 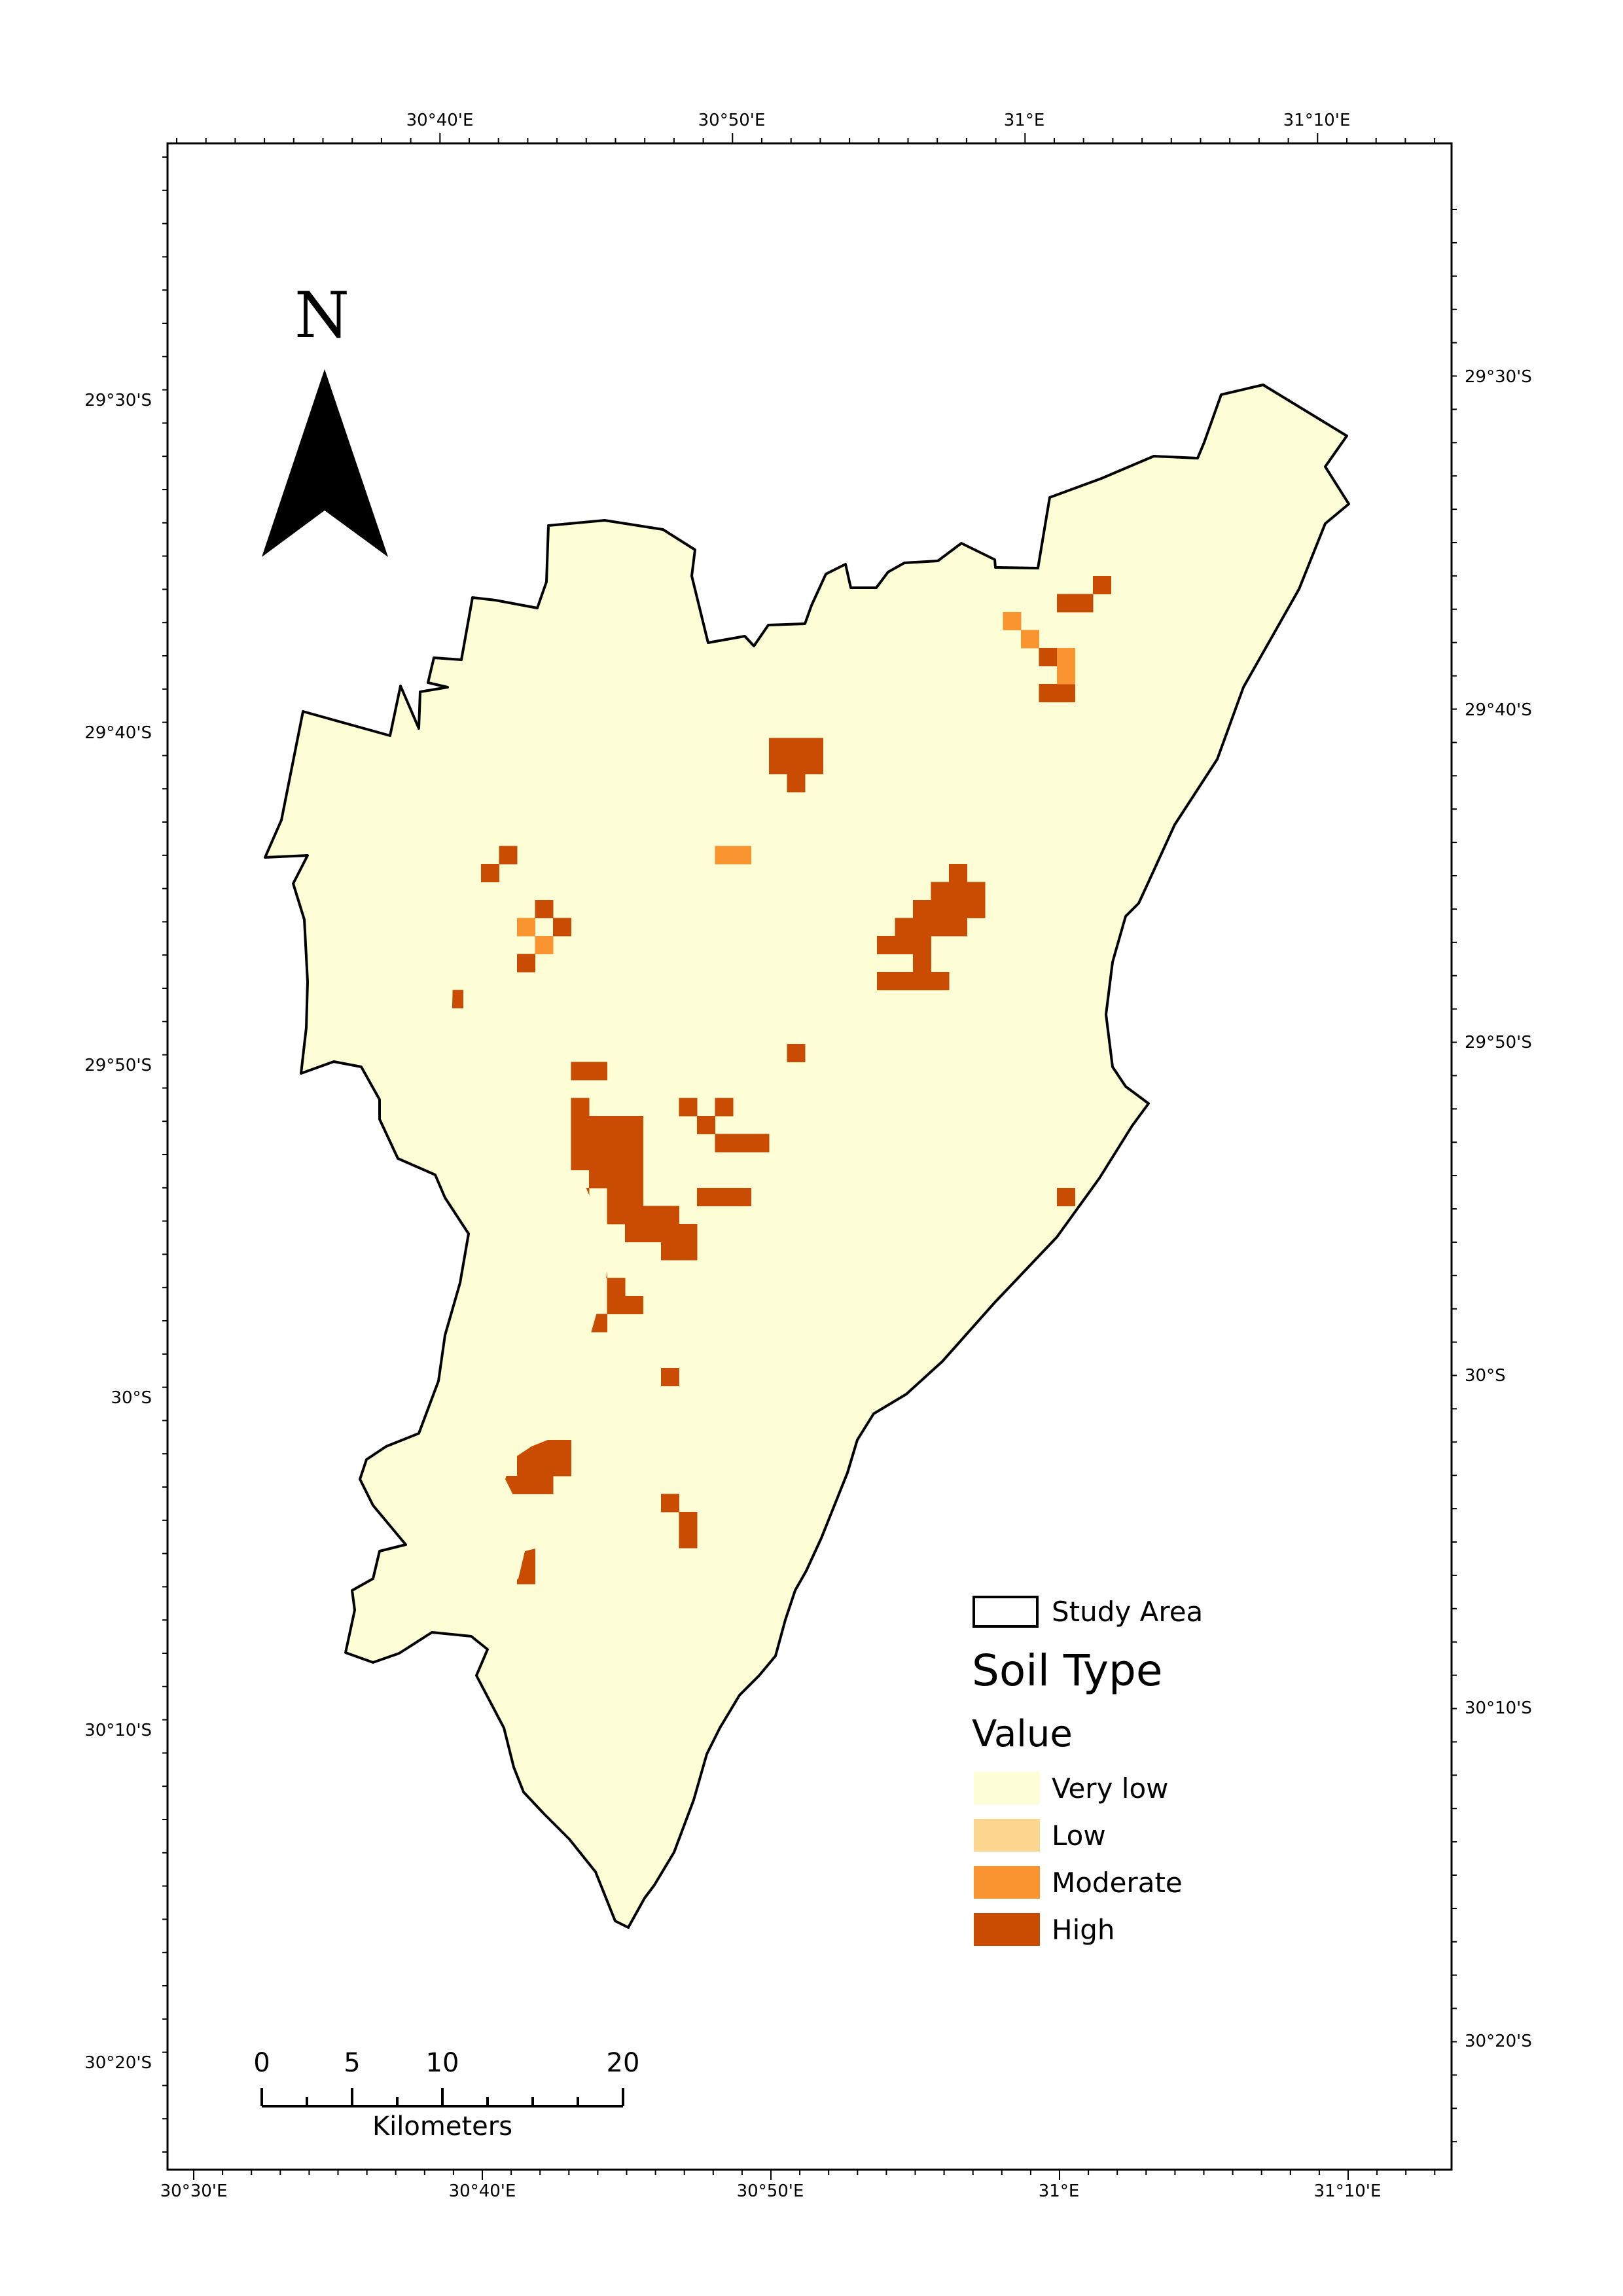 I want to click on left-label: 29°30'S, so click(x=118, y=401).